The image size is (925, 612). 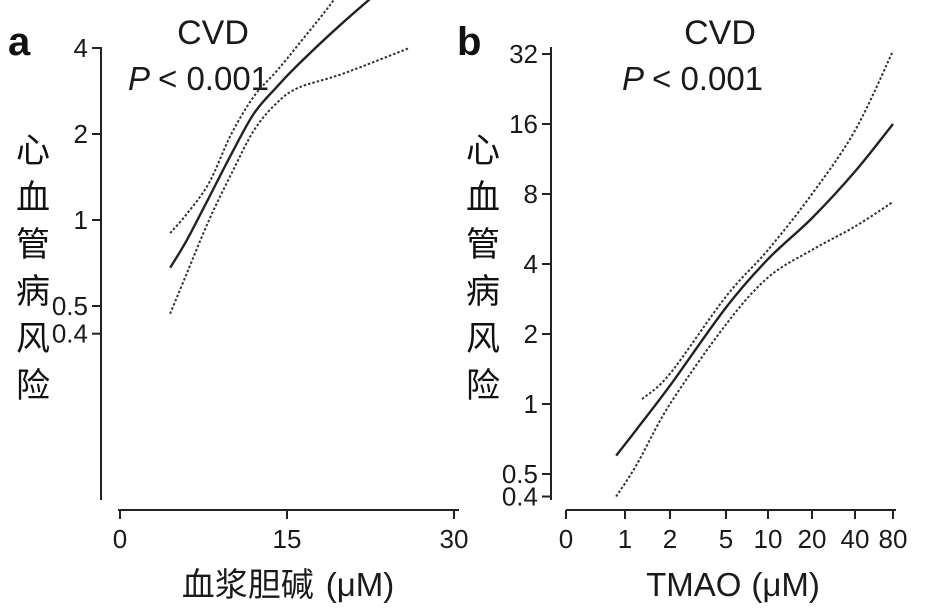 What do you see at coordinates (252, 117) in the screenshot?
I see `panel-a-upper-ci-line` at bounding box center [252, 117].